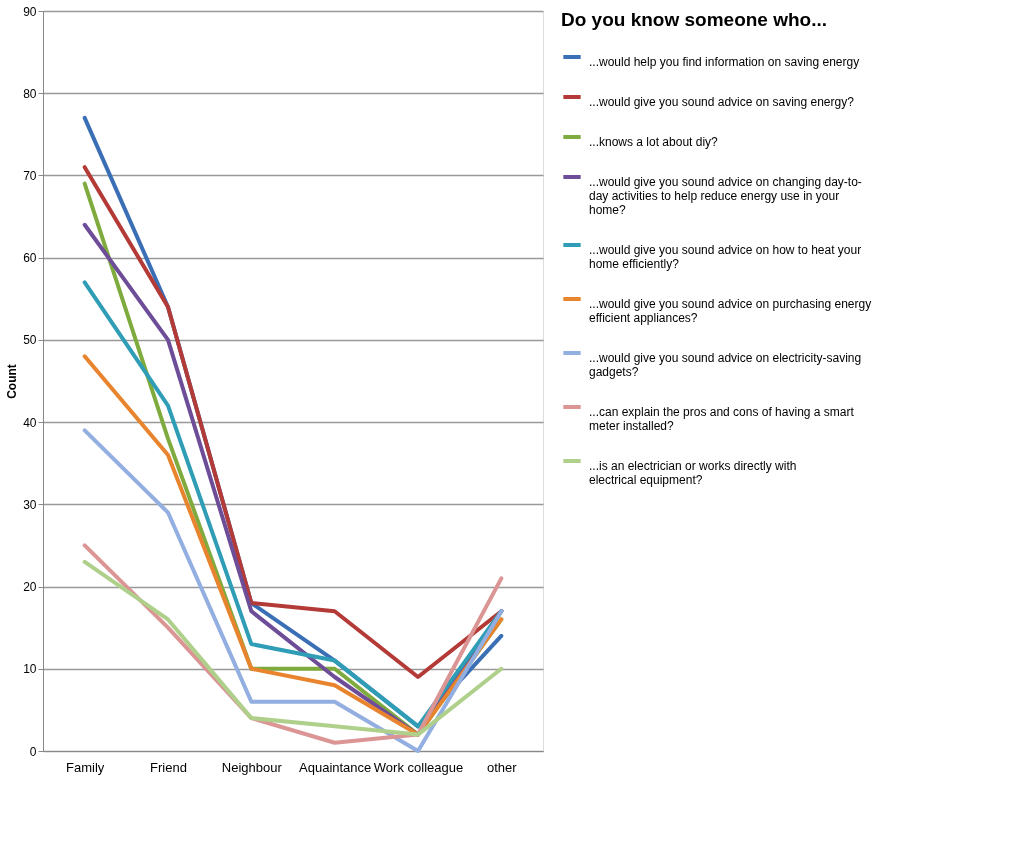 This screenshot has width=1016, height=854. Describe the element at coordinates (654, 142) in the screenshot. I see `legend-label: ...knows a lot about diy?` at that location.